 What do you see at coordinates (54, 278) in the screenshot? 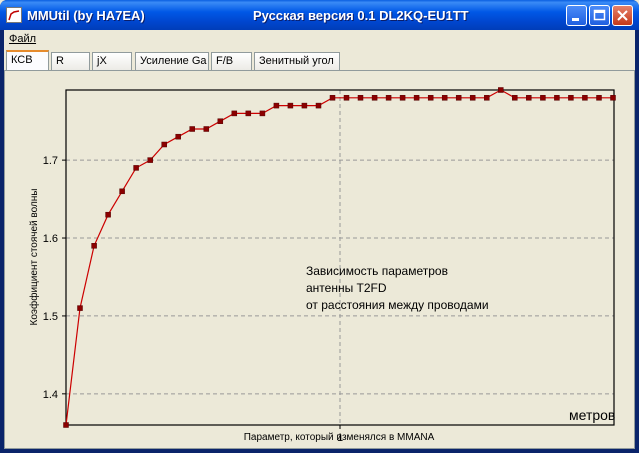
I see `y-tick-labels: 1.4 1.5 1.6 1.7` at bounding box center [54, 278].